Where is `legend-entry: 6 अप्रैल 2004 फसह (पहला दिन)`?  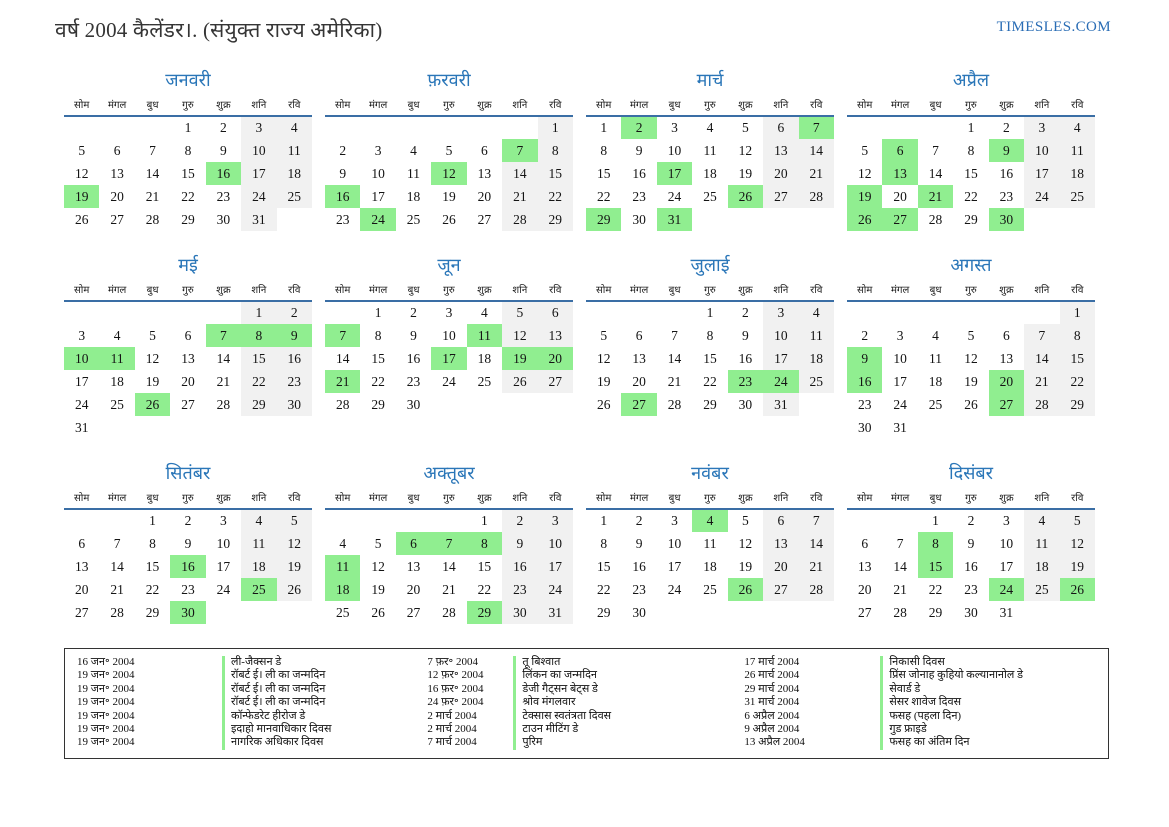 legend-entry: 6 अप्रैल 2004 फसह (पहला दिन) is located at coordinates (921, 716).